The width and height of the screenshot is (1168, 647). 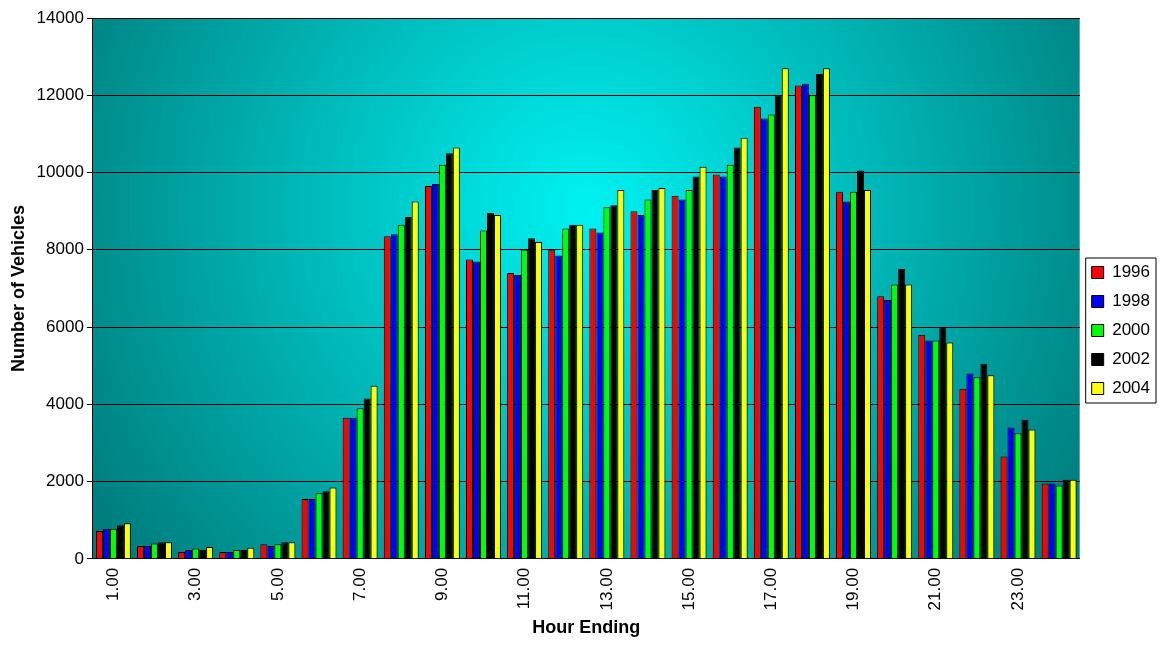 I want to click on y-tick-label: 10000, so click(x=60, y=172).